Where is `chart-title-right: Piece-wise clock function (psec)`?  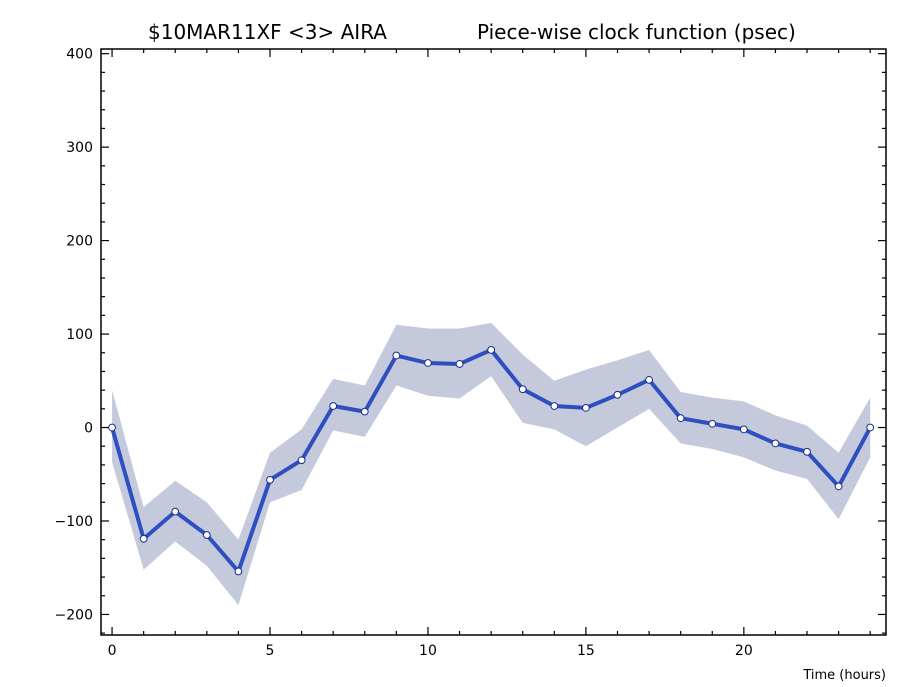
chart-title-right: Piece-wise clock function (psec) is located at coordinates (636, 32).